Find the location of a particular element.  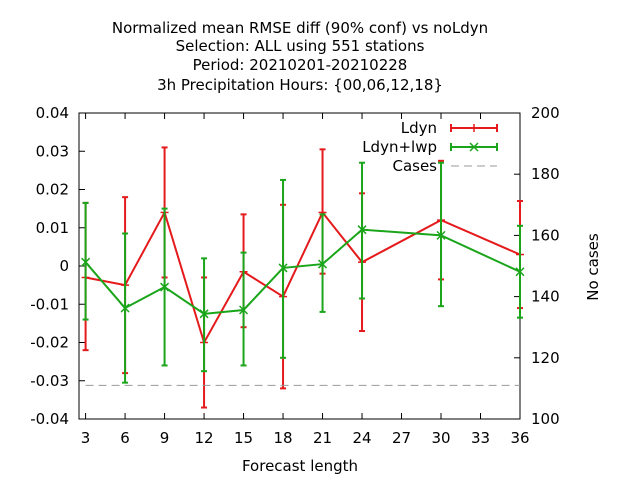

y2-tick-label: 100 is located at coordinates (545, 419).